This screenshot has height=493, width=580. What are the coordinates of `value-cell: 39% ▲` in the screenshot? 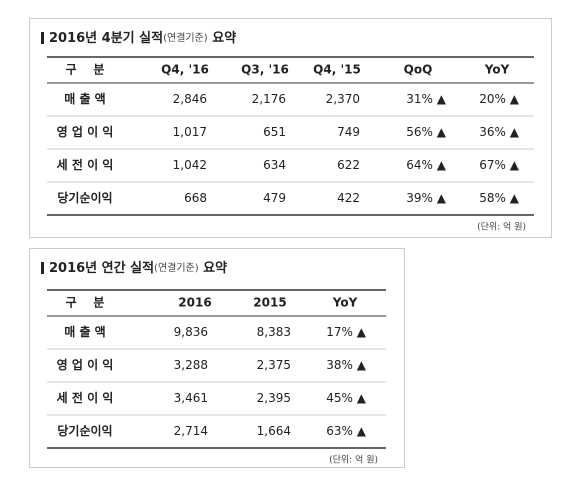 It's located at (426, 198).